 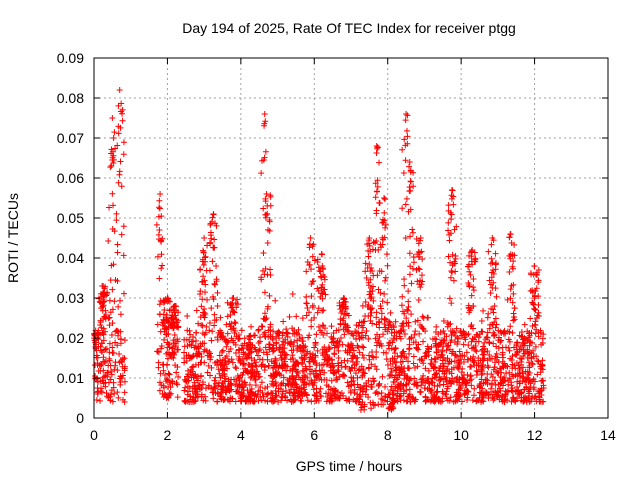 What do you see at coordinates (70, 178) in the screenshot?
I see `y-tick-label: 0.06` at bounding box center [70, 178].